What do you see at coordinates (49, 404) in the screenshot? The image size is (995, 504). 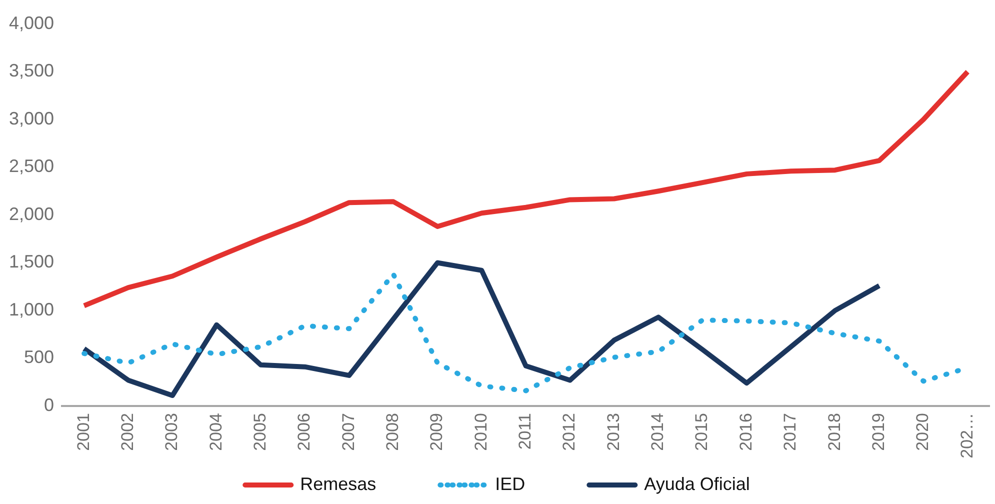 I see `y-tick-label: 0` at bounding box center [49, 404].